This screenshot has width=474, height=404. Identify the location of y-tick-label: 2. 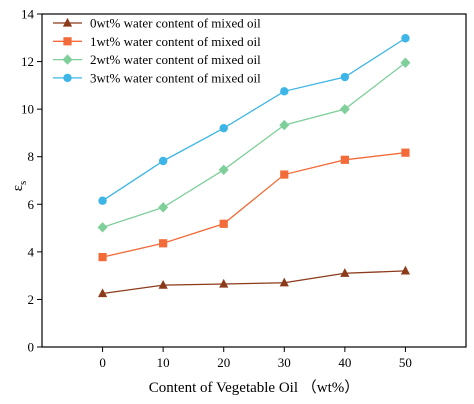
(31, 299).